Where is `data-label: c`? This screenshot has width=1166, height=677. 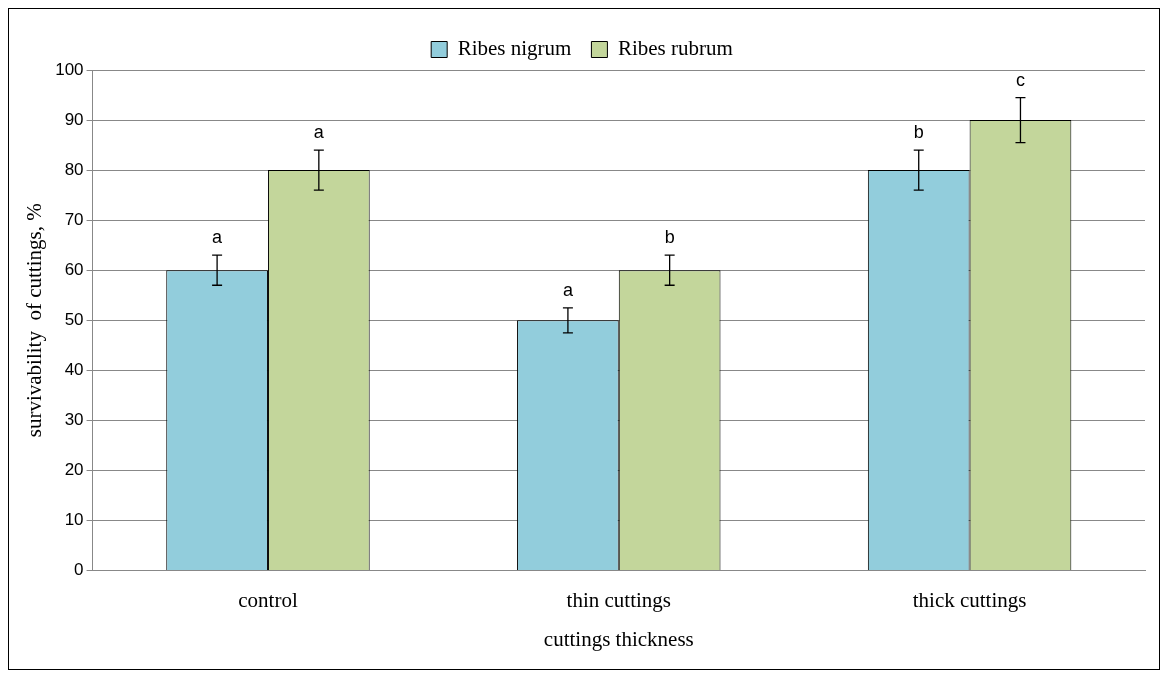
data-label: c is located at coordinates (1020, 79).